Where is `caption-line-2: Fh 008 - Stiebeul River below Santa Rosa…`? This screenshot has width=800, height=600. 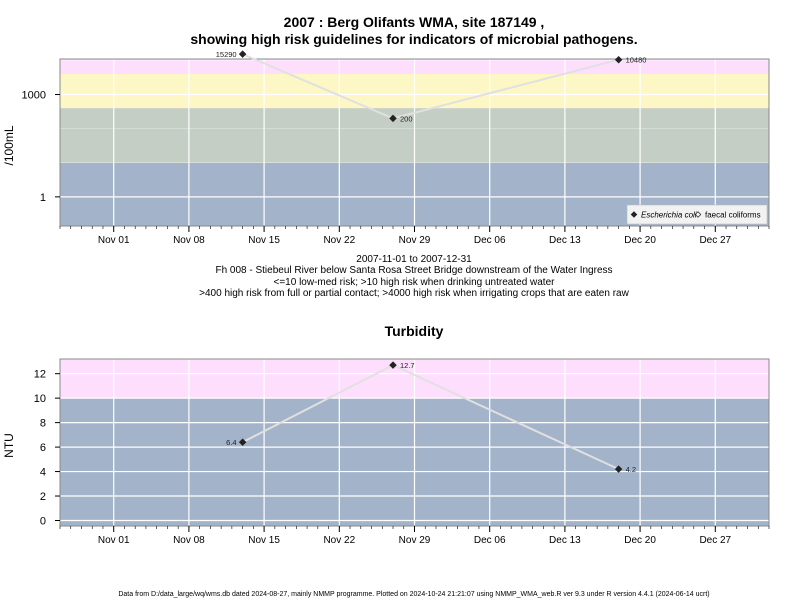
caption-line-2: Fh 008 - Stiebeul River below Santa Rosa… is located at coordinates (413, 270).